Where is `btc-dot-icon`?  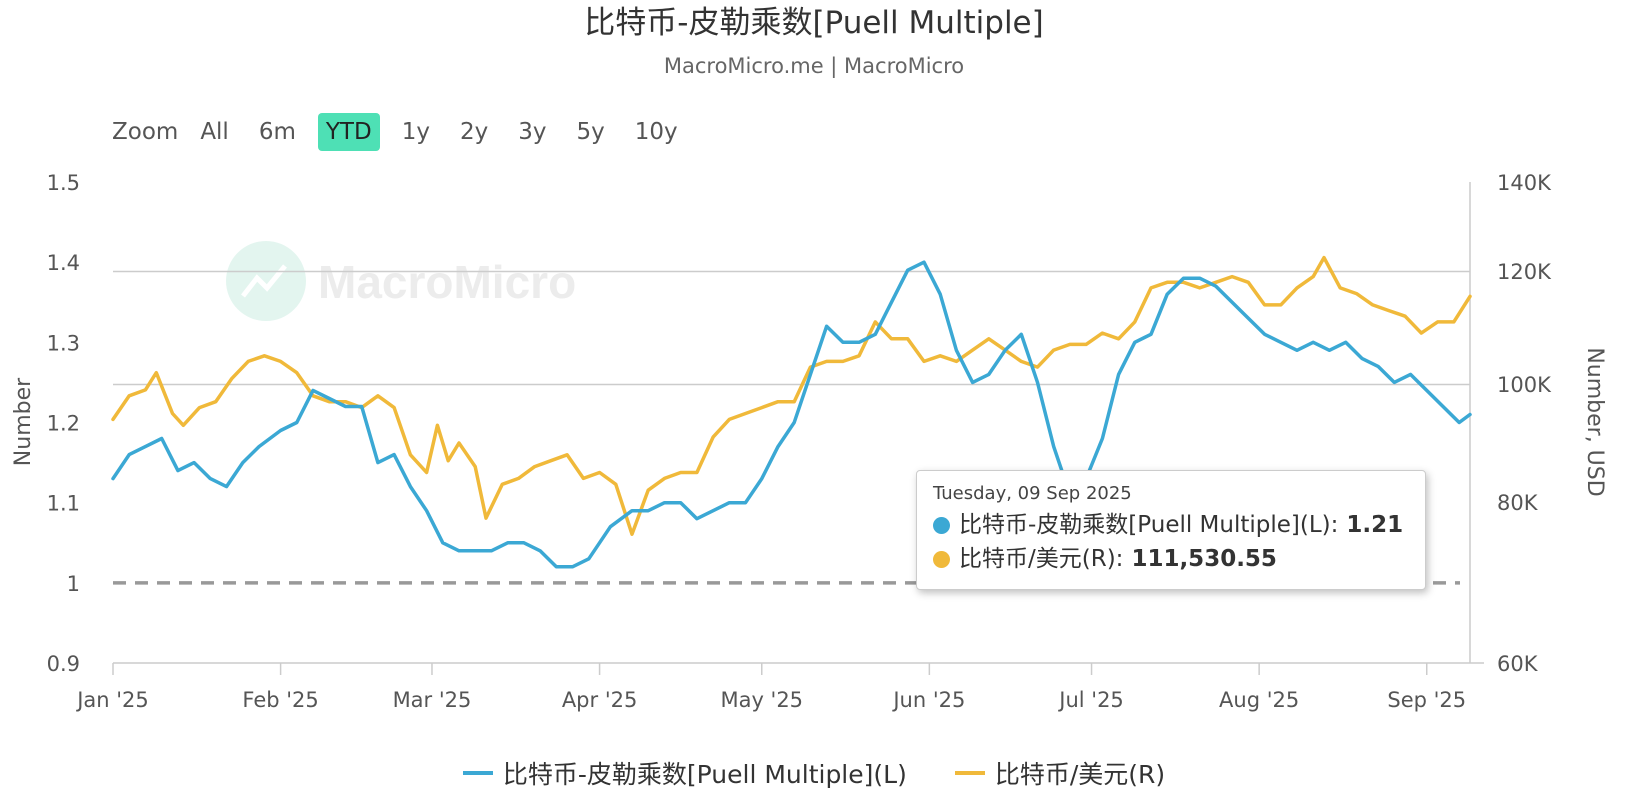
btc-dot-icon is located at coordinates (941, 559).